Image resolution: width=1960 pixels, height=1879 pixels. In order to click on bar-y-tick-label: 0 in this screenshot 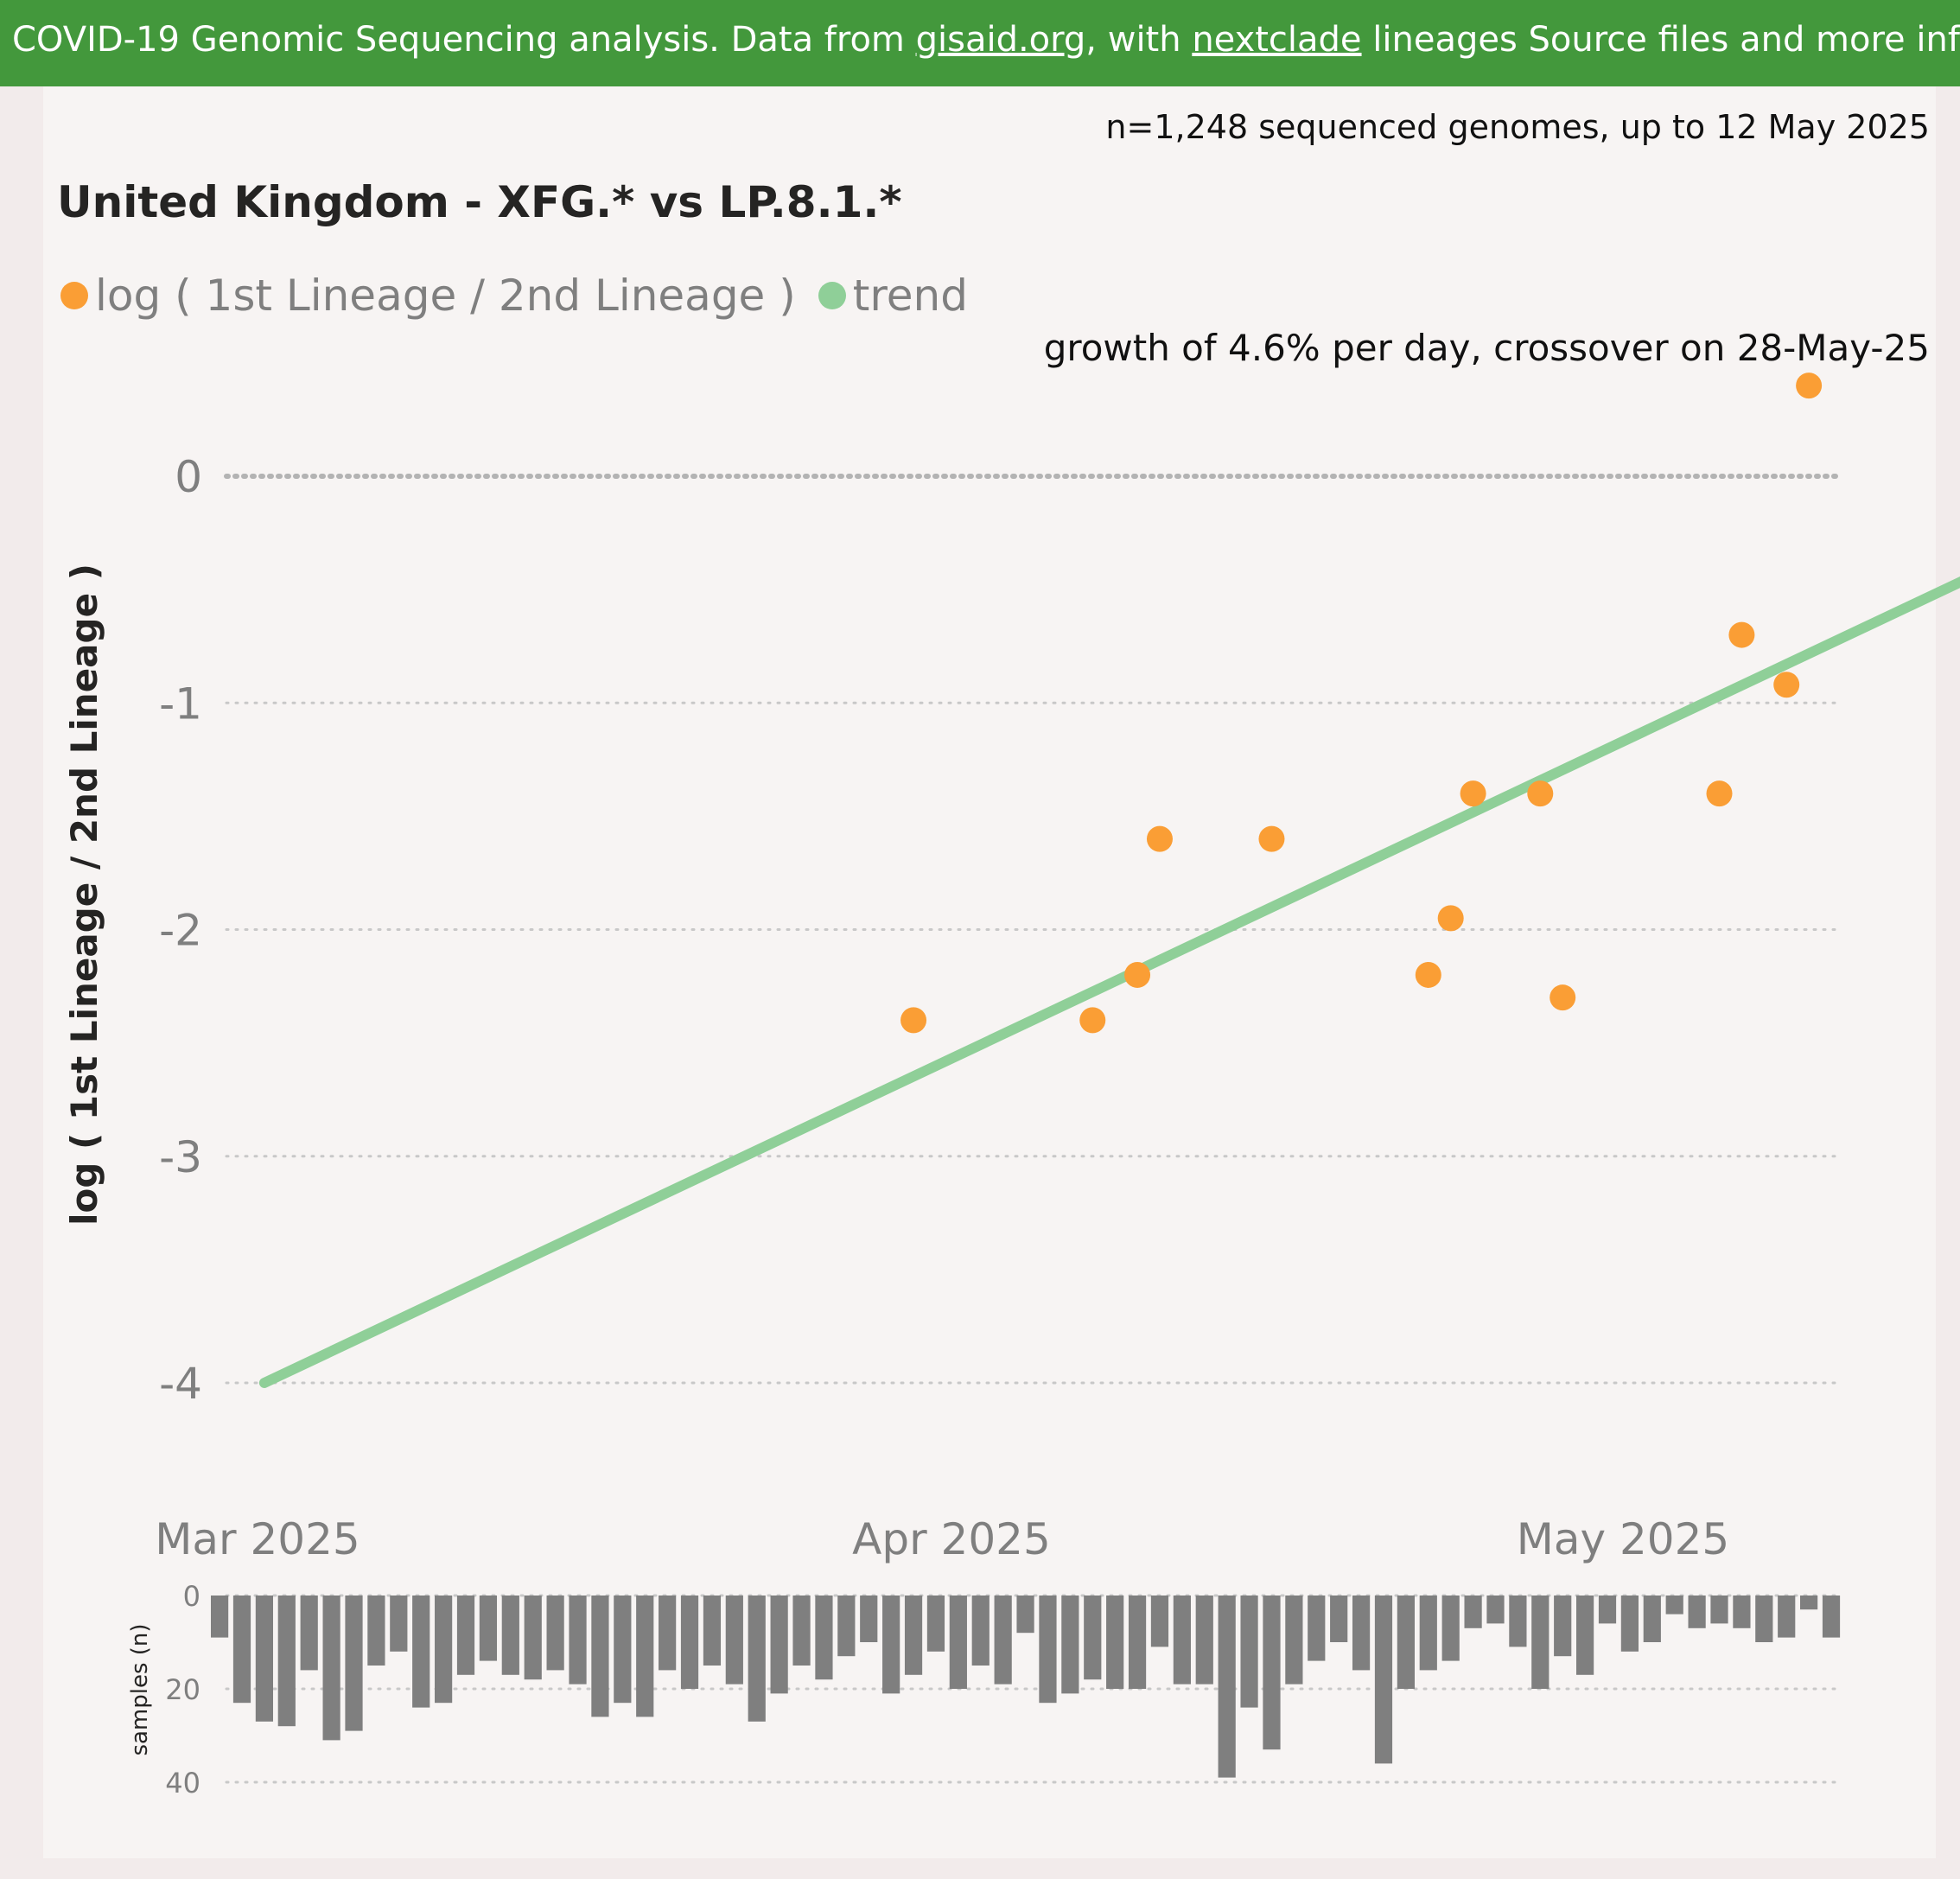, I will do `click(191, 1596)`.